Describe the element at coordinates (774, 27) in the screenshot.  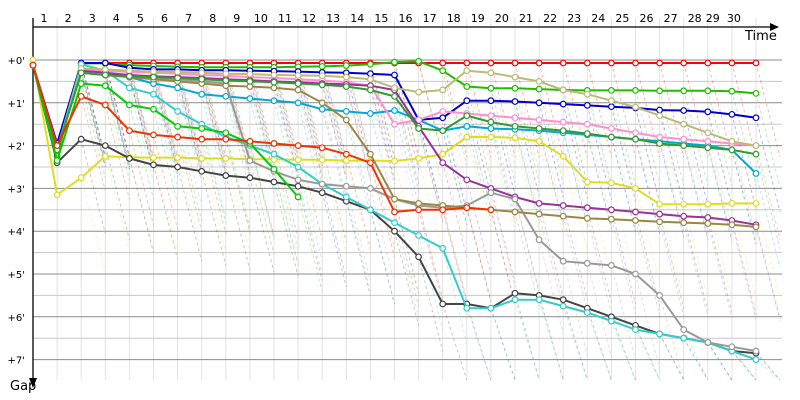
I see `x-axis-arrow` at that location.